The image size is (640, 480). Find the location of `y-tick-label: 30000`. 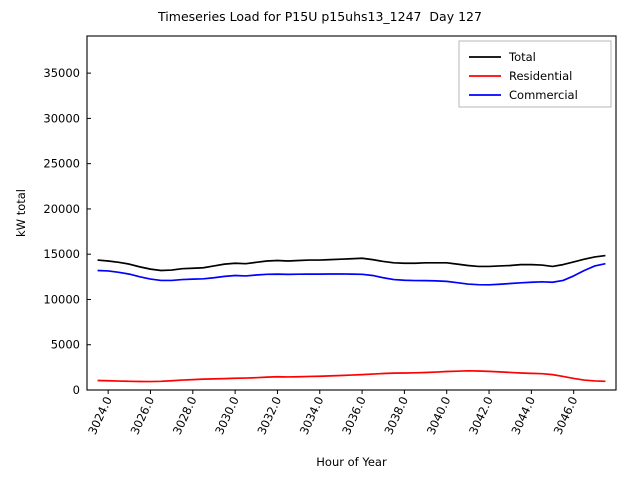

y-tick-label: 30000 is located at coordinates (61, 118).